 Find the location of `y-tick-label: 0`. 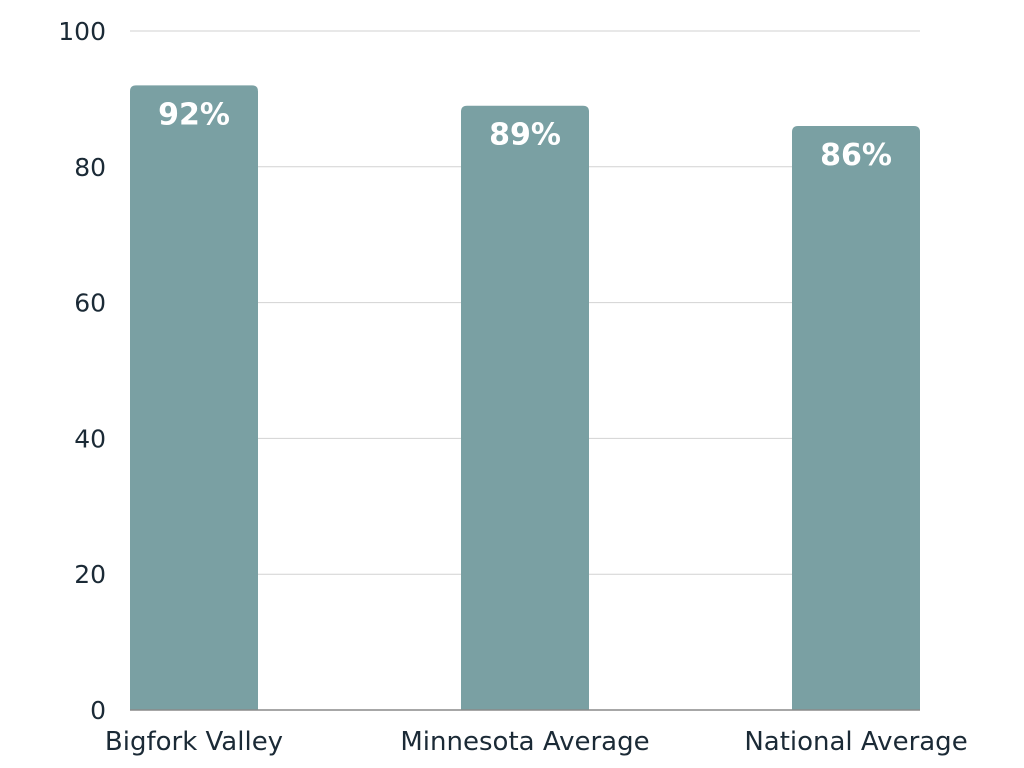

y-tick-label: 0 is located at coordinates (98, 710).